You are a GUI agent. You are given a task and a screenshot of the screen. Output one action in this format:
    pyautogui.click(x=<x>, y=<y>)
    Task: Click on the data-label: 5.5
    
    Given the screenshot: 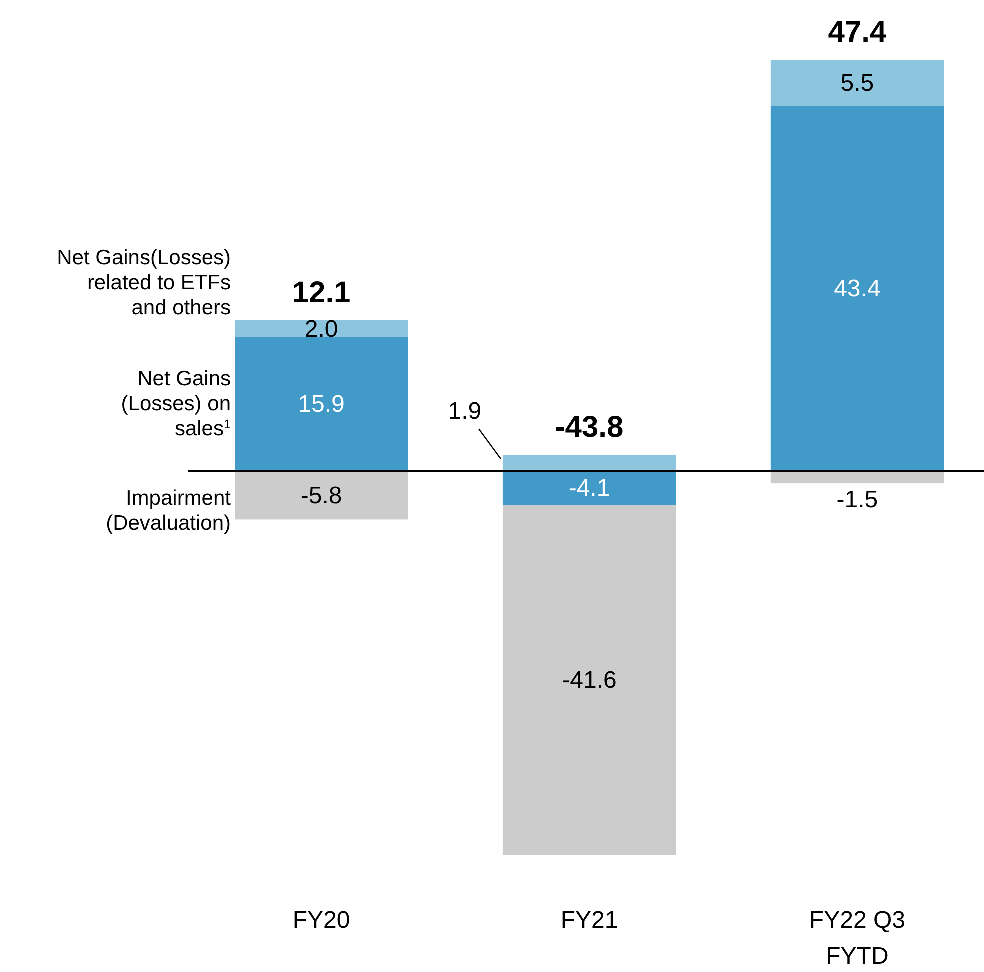 What is the action you would take?
    pyautogui.click(x=857, y=84)
    